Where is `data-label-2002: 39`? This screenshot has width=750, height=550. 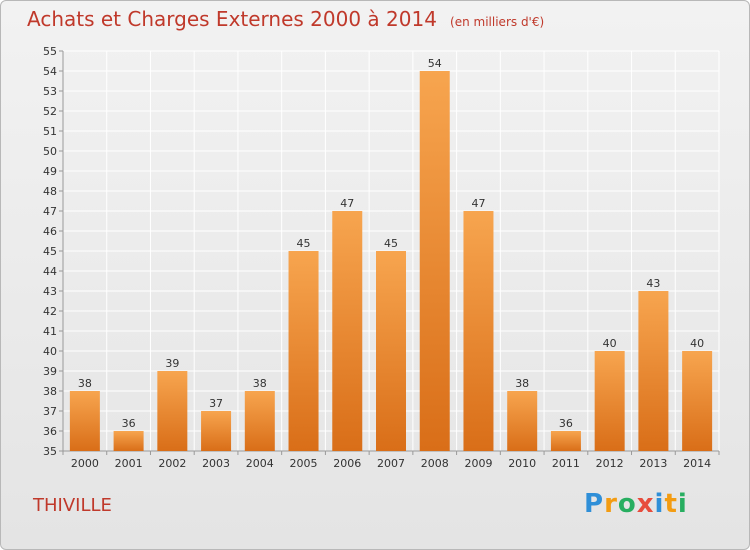 data-label-2002: 39 is located at coordinates (172, 363).